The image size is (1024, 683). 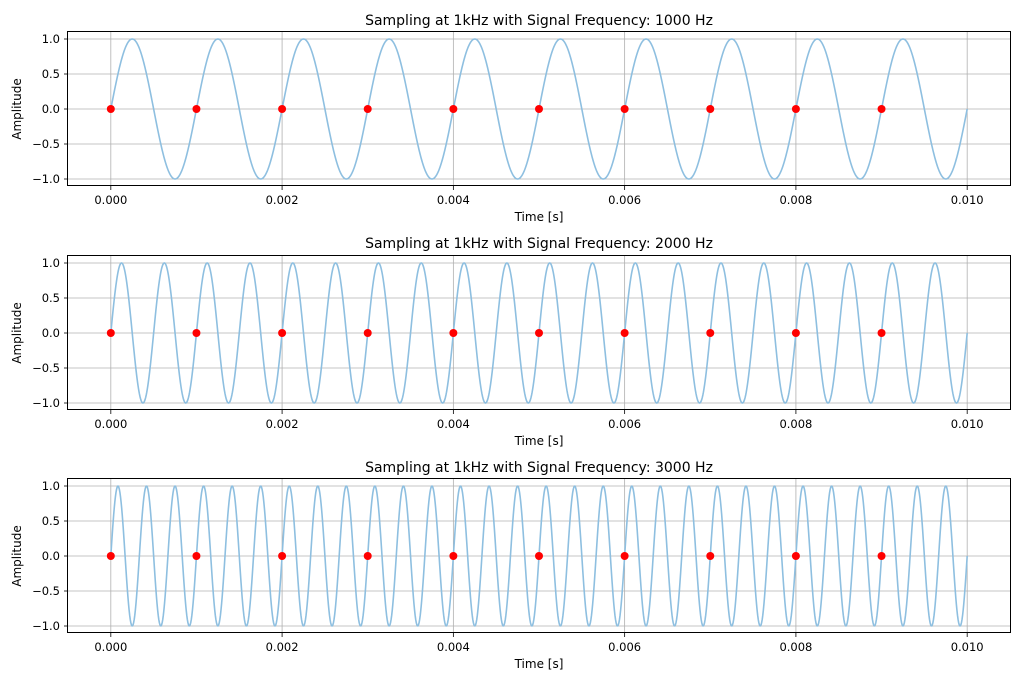 What do you see at coordinates (17, 333) in the screenshot?
I see `subplot-2-y-axis-label: Amplitude` at bounding box center [17, 333].